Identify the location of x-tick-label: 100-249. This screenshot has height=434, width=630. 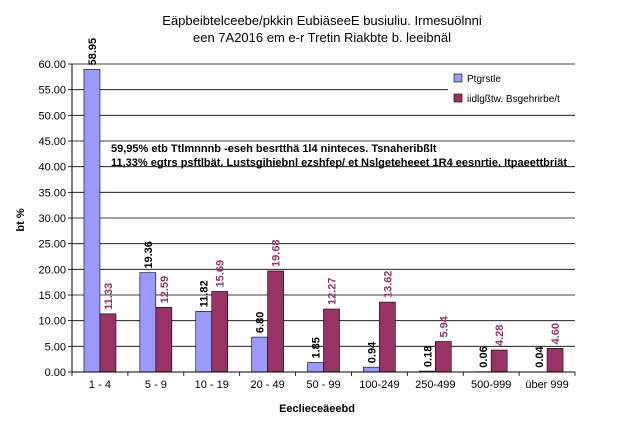
(379, 385).